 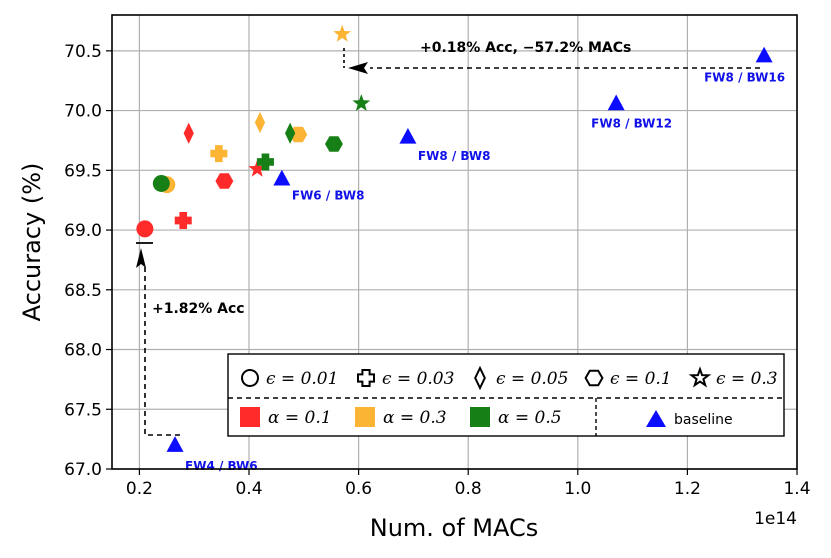 I want to click on legend-box, so click(x=506, y=395).